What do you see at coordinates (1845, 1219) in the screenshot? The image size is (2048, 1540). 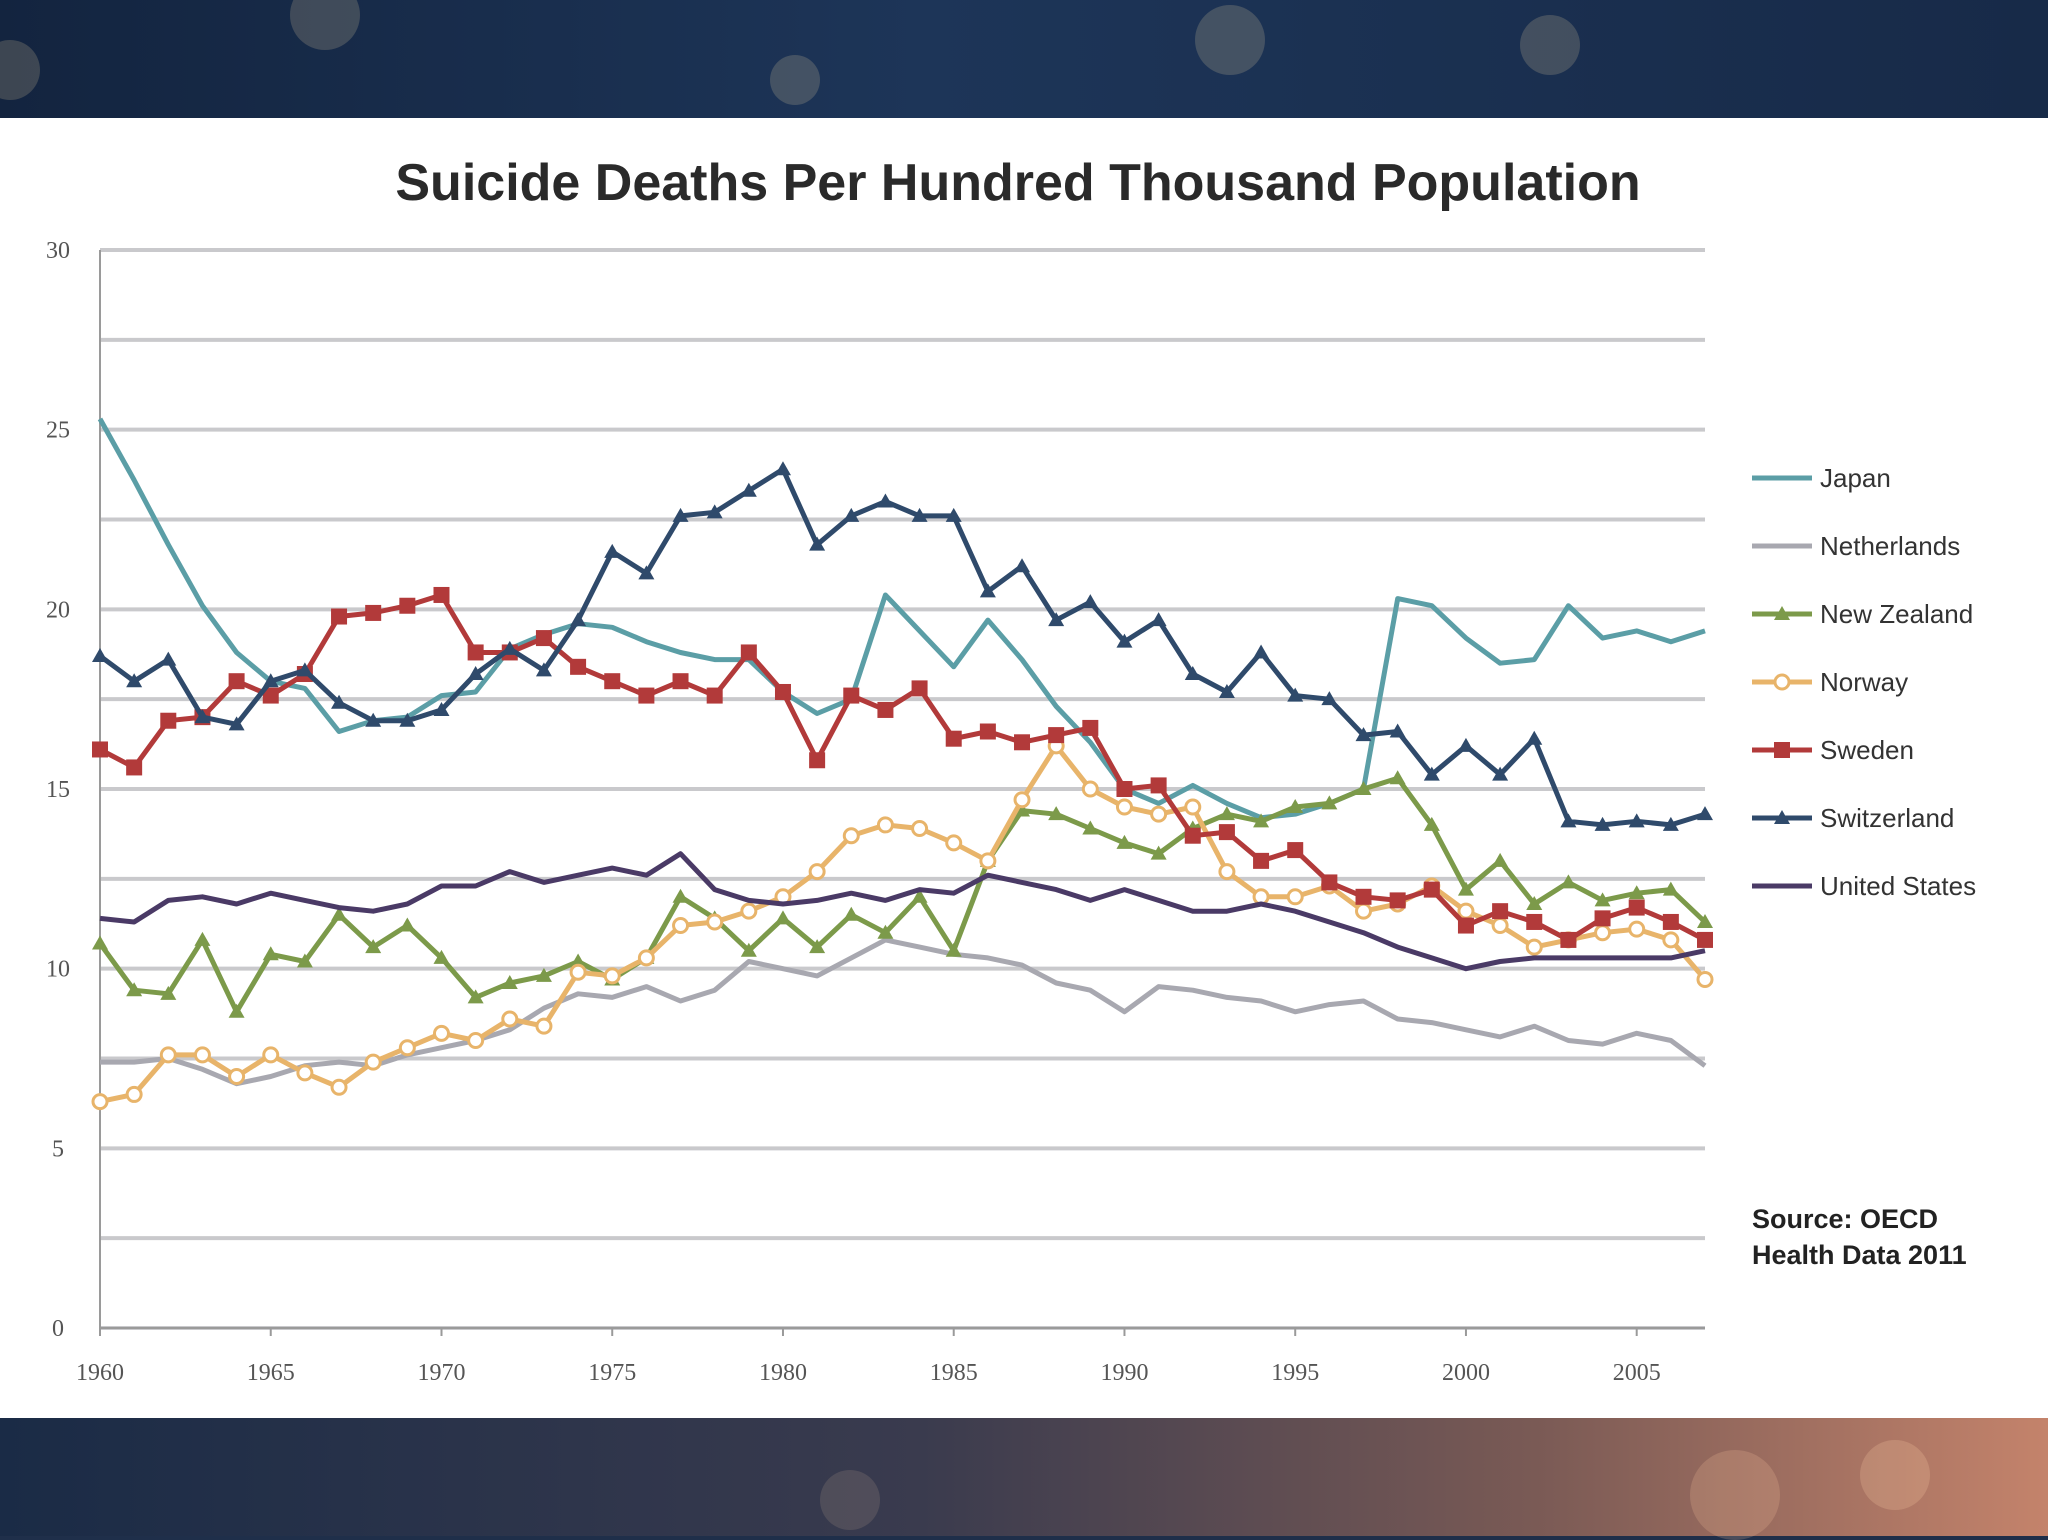 I see `source-annotation: Source: OECD` at bounding box center [1845, 1219].